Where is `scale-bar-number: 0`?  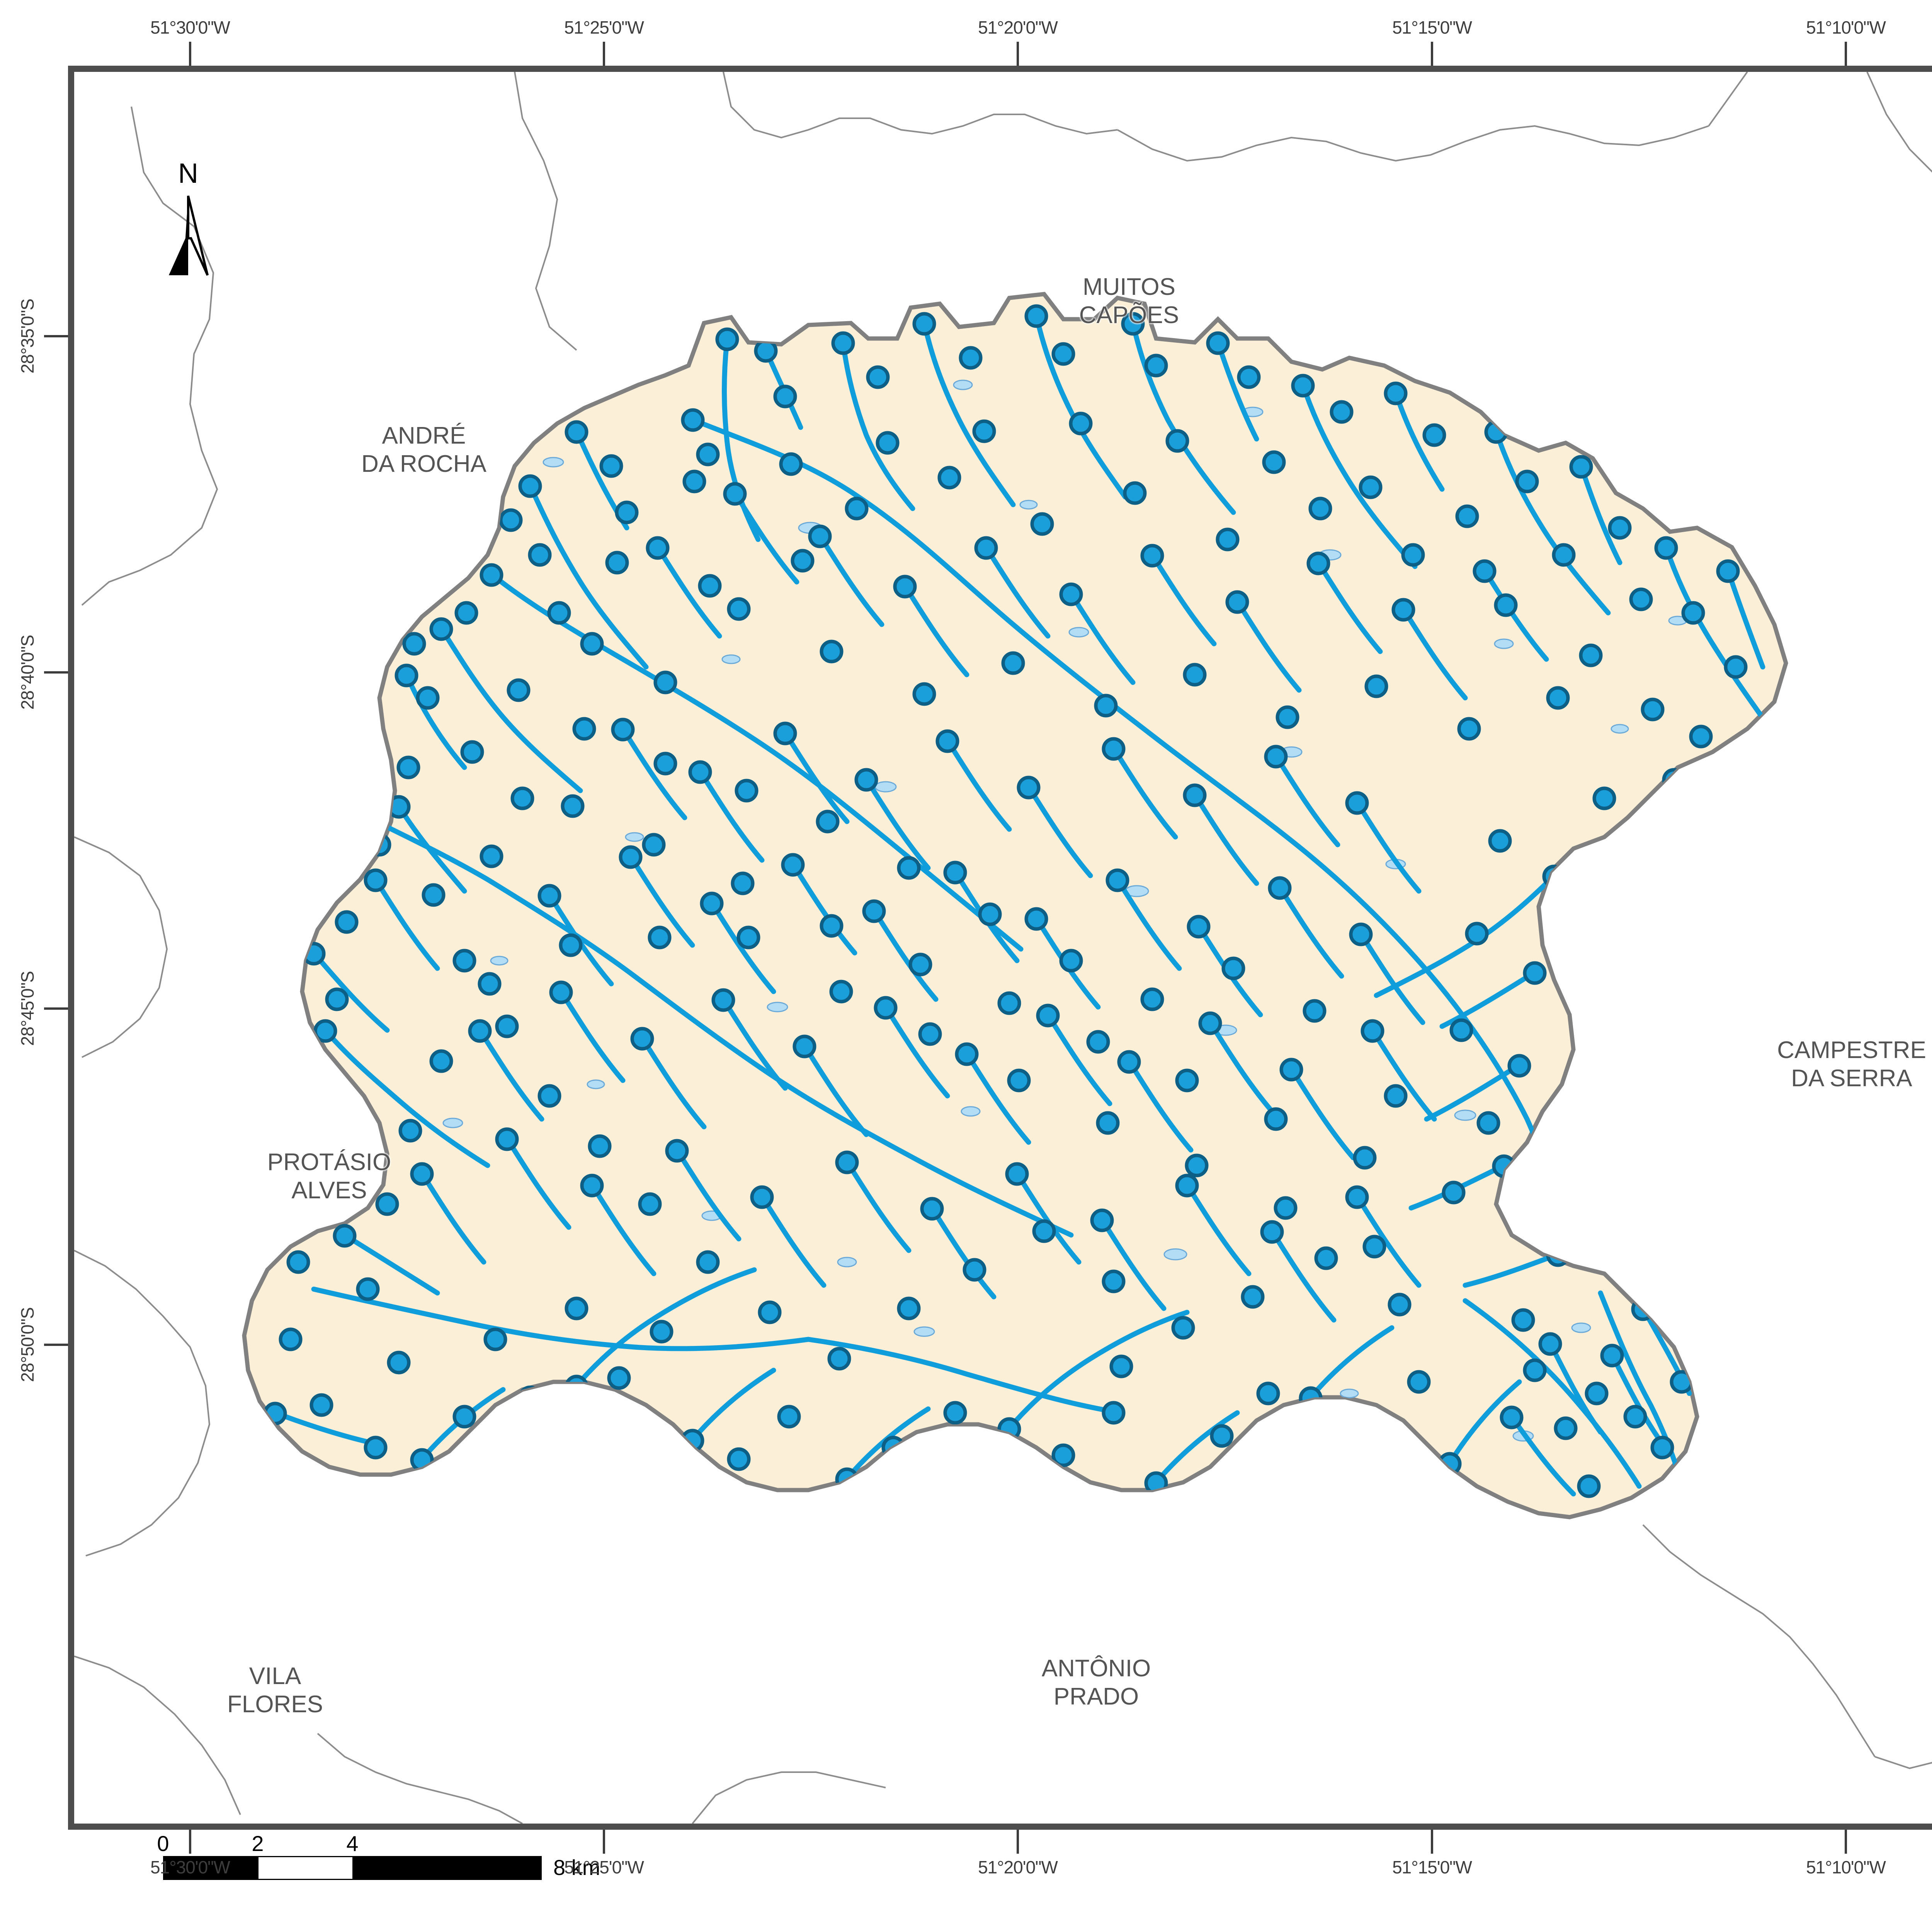
scale-bar-number: 0 is located at coordinates (163, 1843).